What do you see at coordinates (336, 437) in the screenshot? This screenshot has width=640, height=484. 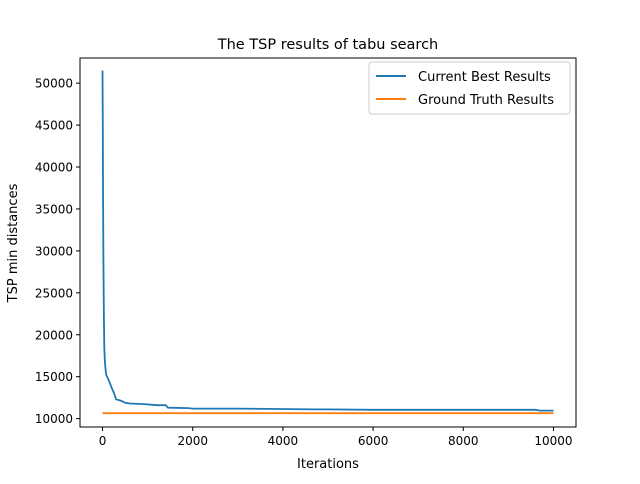 I see `x-axis-ticks: 0 2000 4000 6000 8000 10000` at bounding box center [336, 437].